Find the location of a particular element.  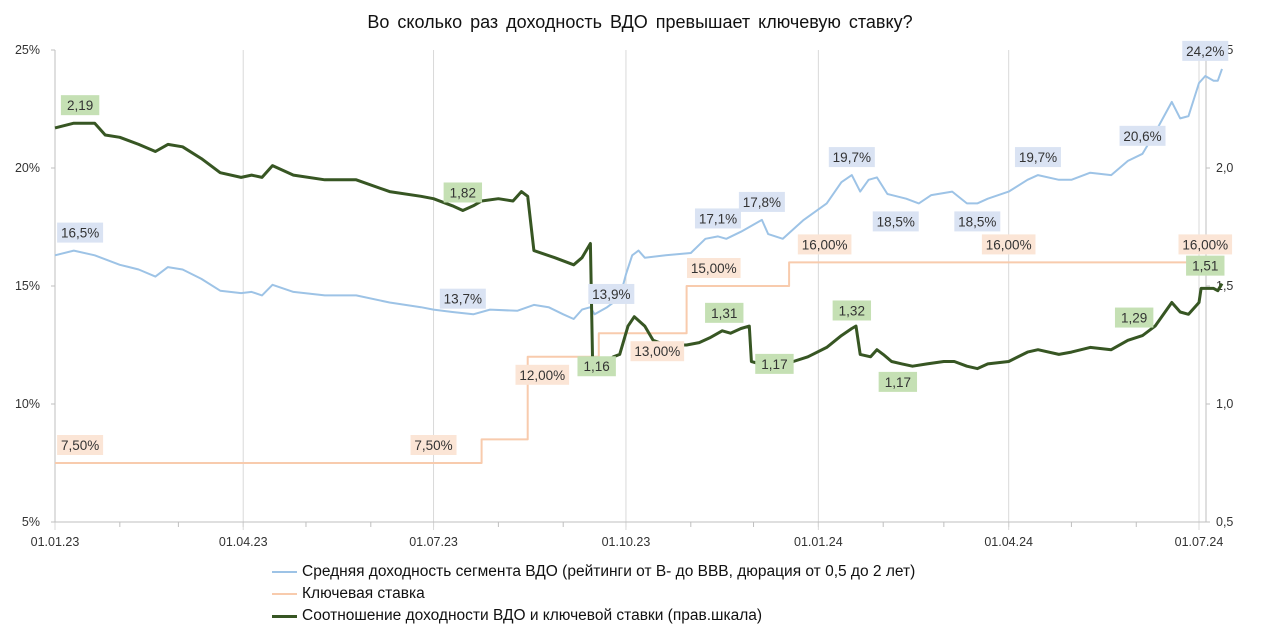

y-right-tick-label: 2,0 is located at coordinates (1224, 168).